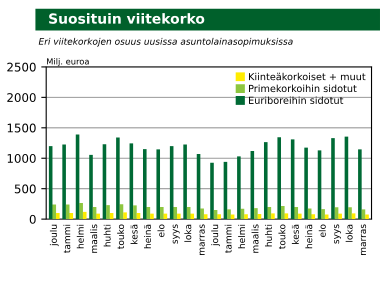 This screenshot has width=385, height=291. I want to click on y-tick-label: 2500, so click(21, 67).